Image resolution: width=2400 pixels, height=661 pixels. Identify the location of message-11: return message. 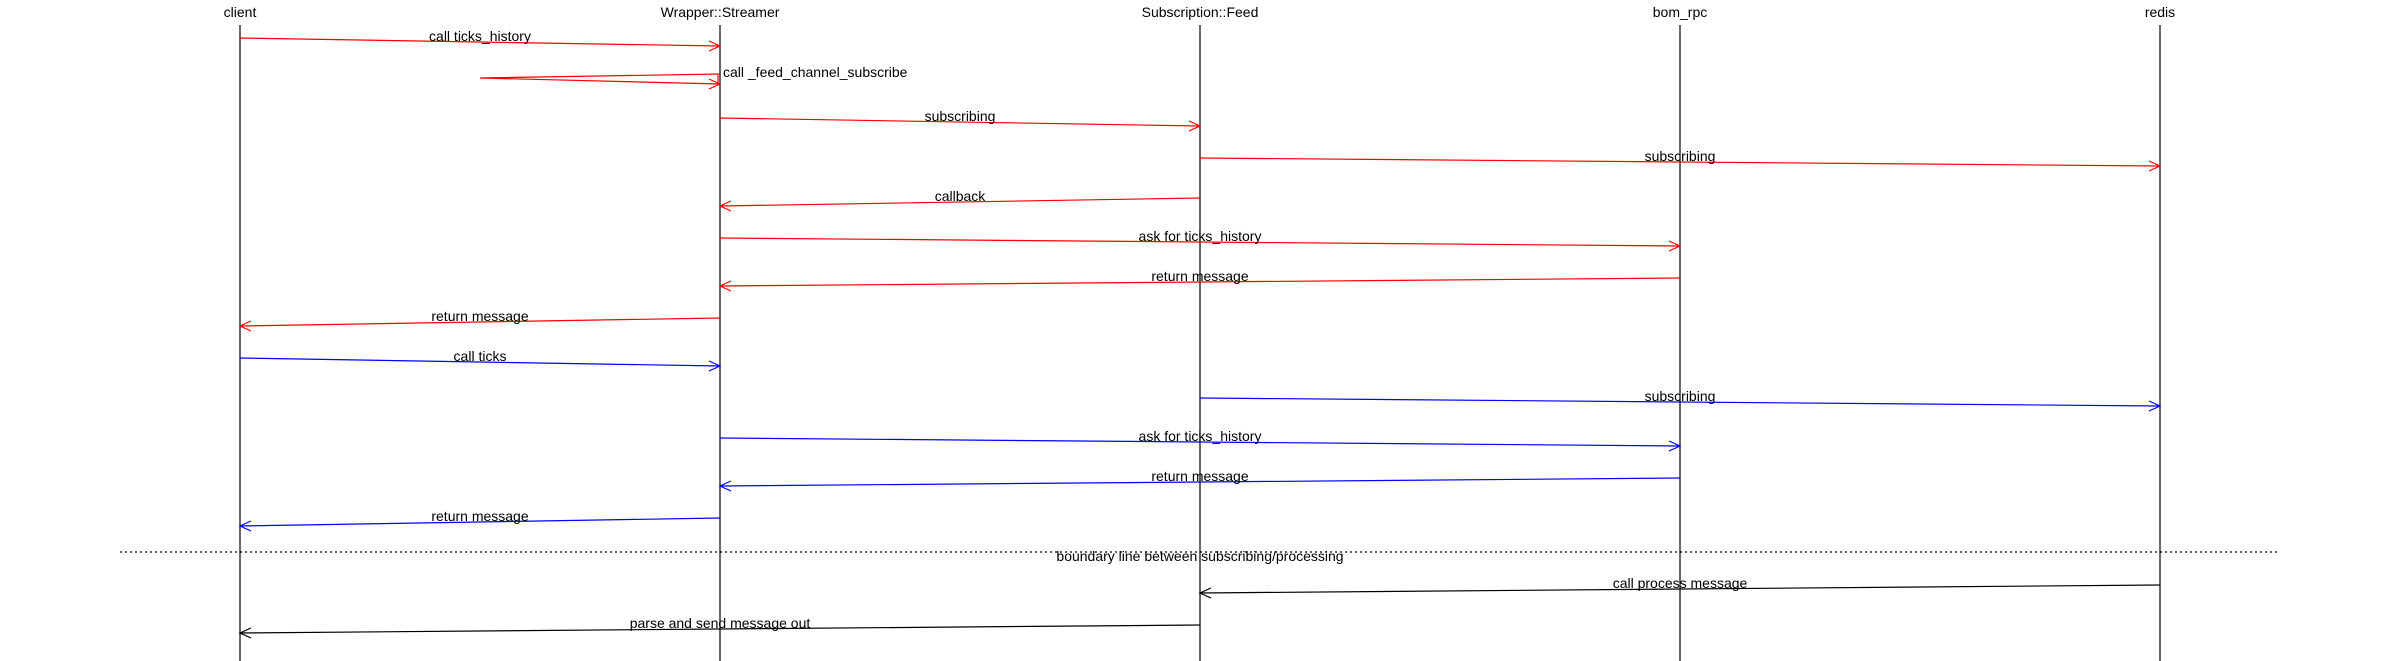
(1199, 480).